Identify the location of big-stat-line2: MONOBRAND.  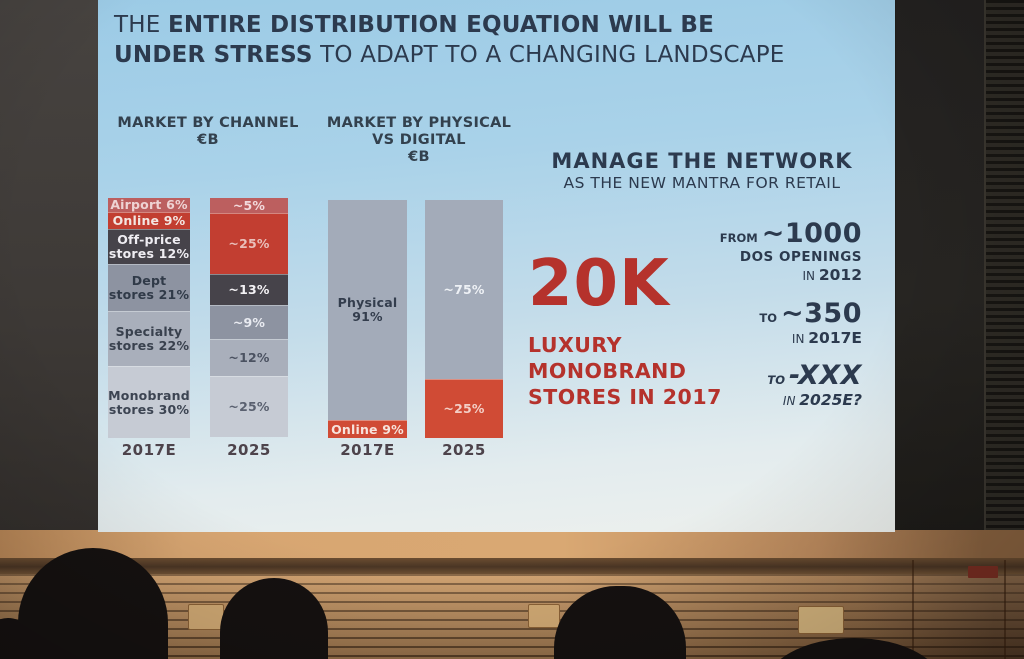
(607, 371).